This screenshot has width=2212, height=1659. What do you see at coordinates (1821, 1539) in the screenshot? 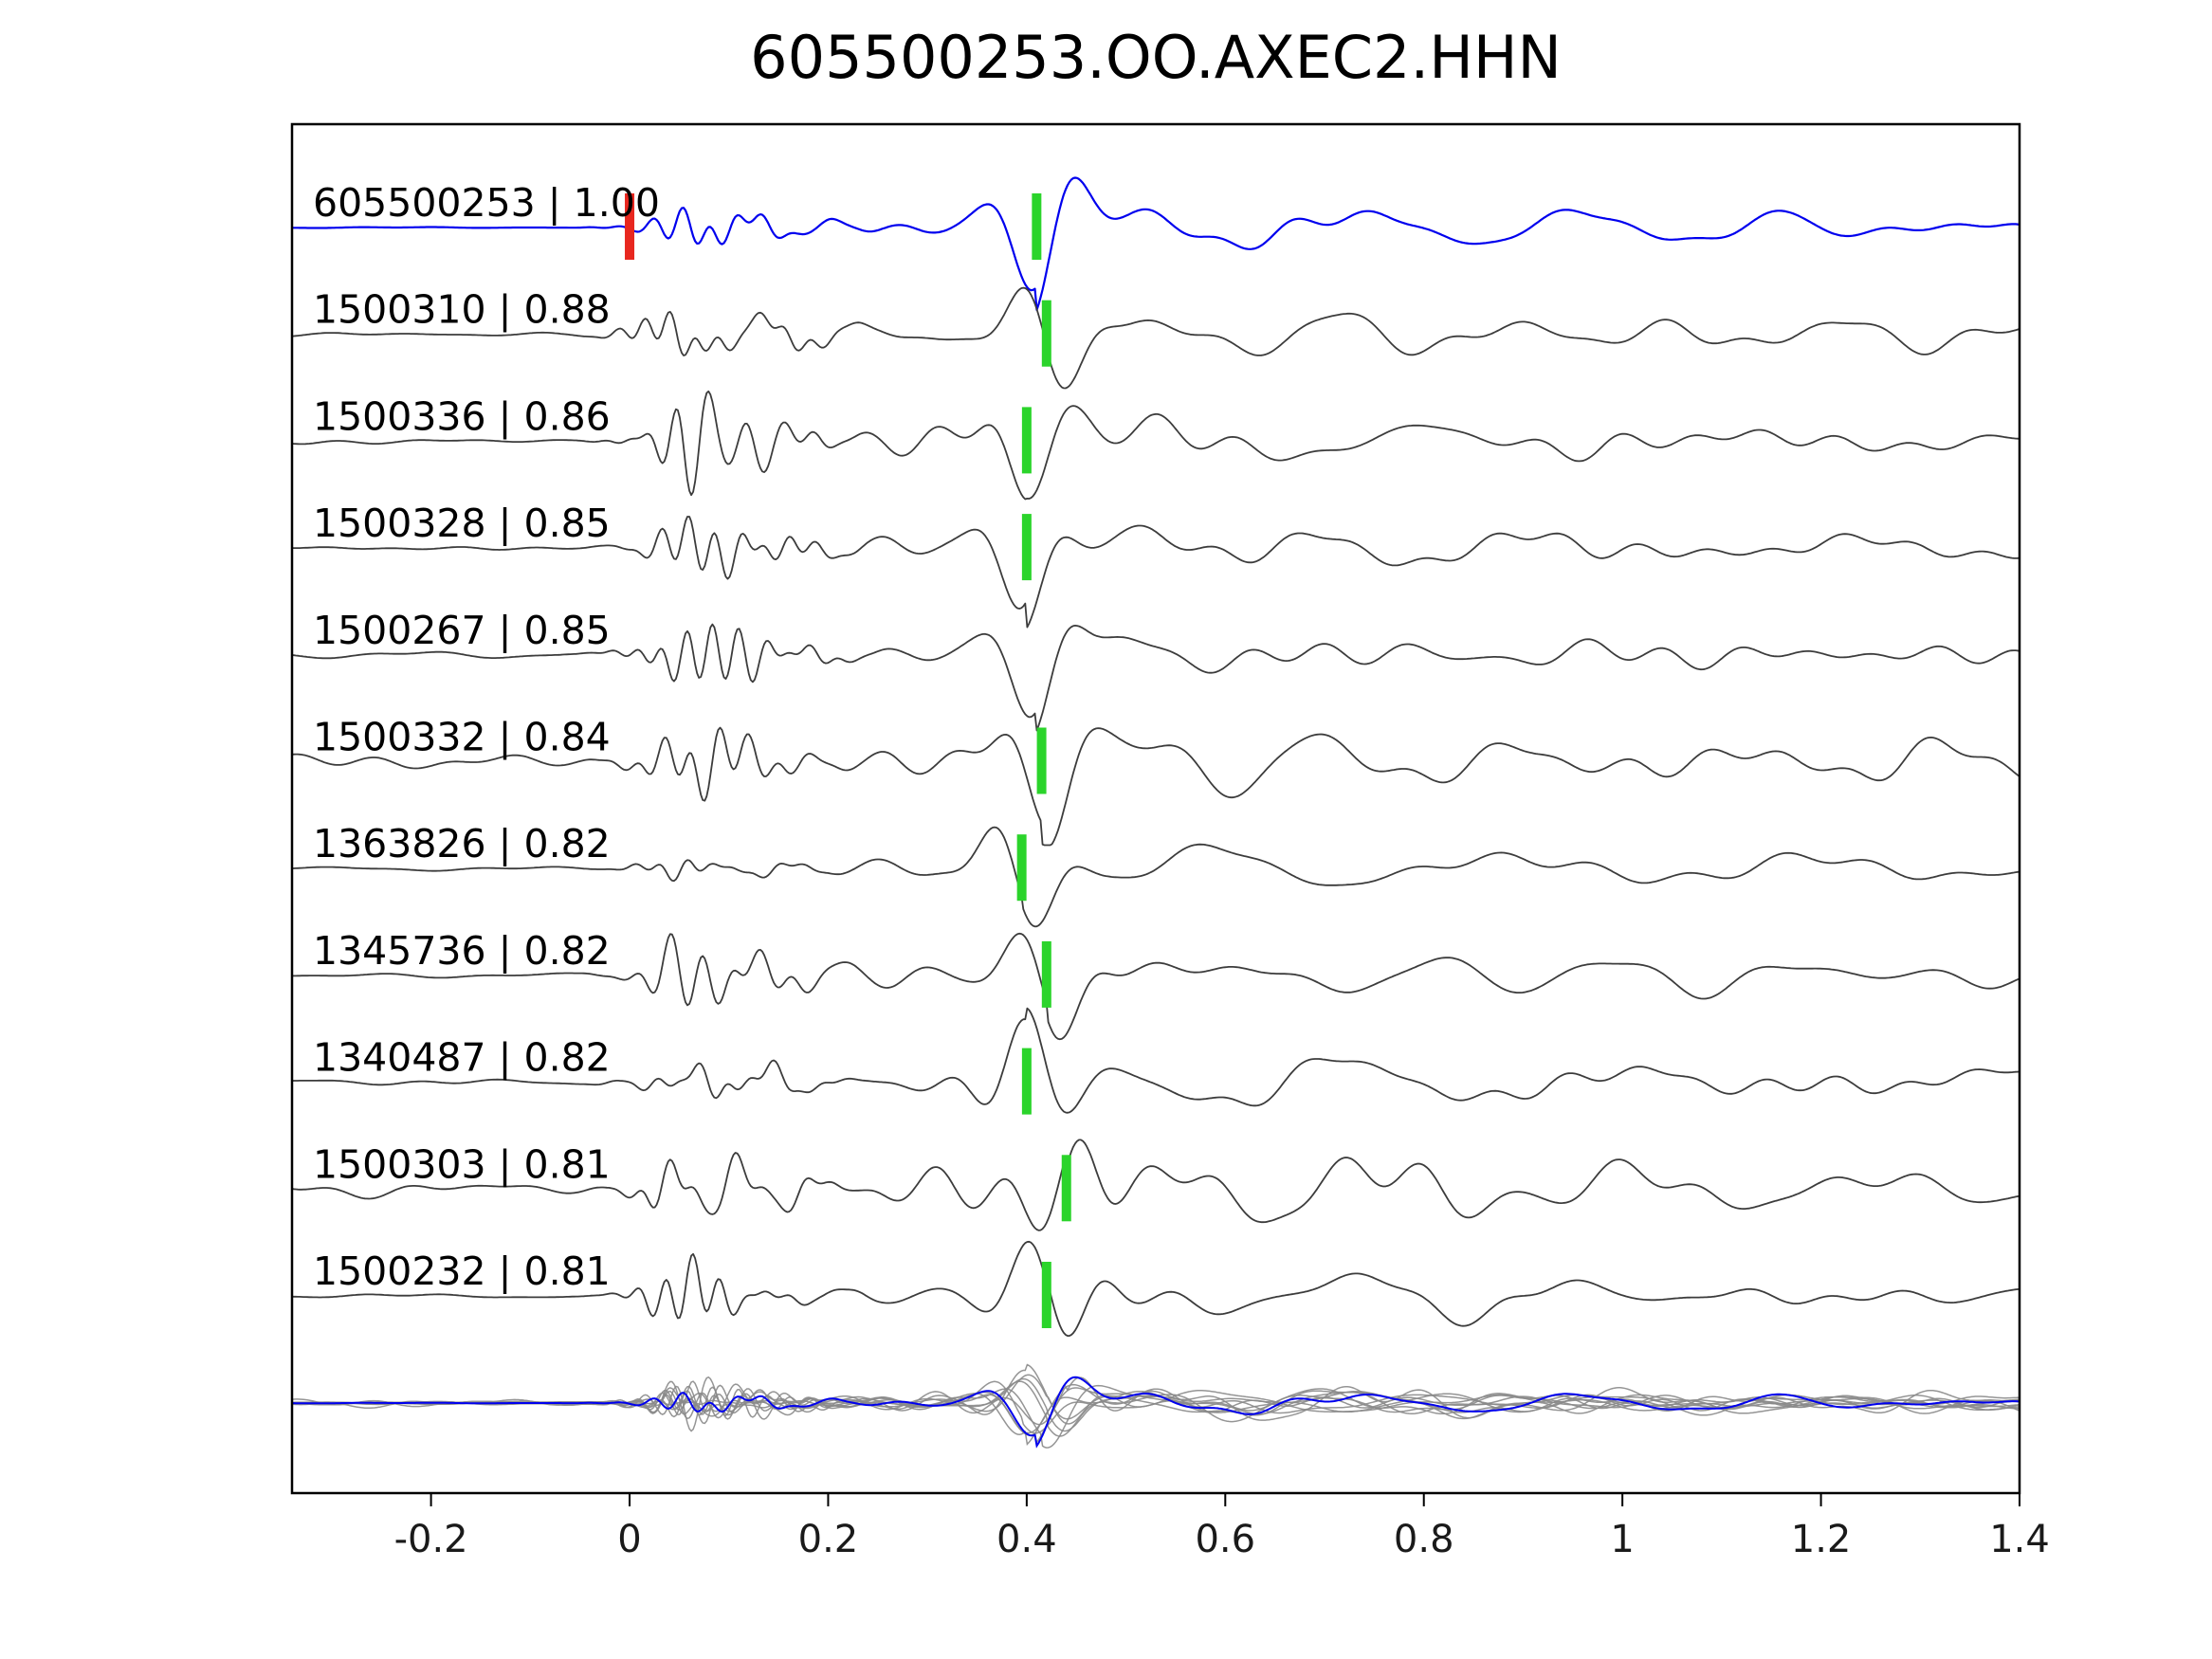
I see `x-tick-label: 1.2` at bounding box center [1821, 1539].